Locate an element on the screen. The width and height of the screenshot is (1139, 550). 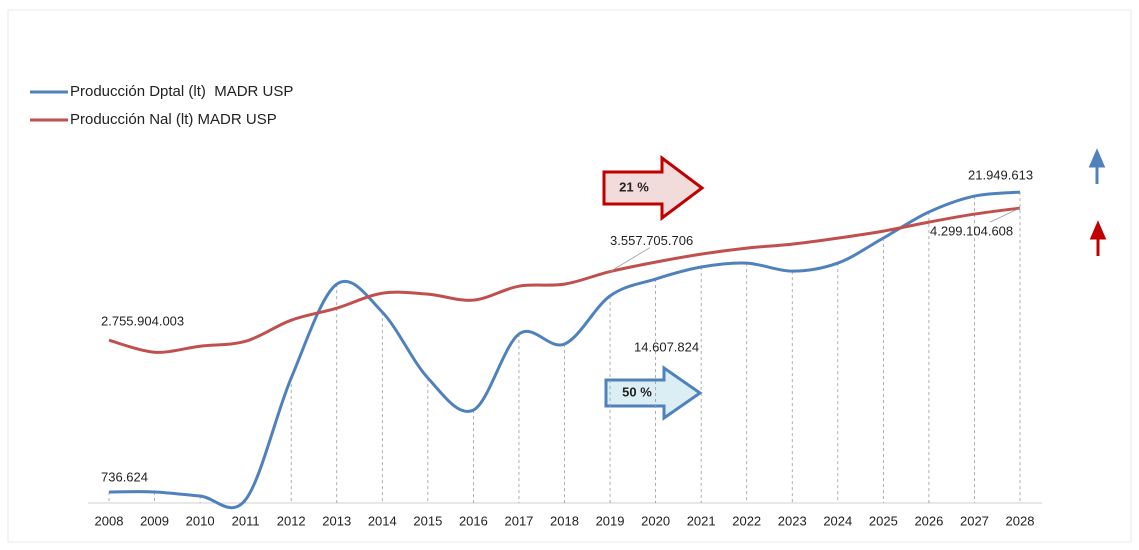
x-tick-label: 2024 is located at coordinates (837, 520).